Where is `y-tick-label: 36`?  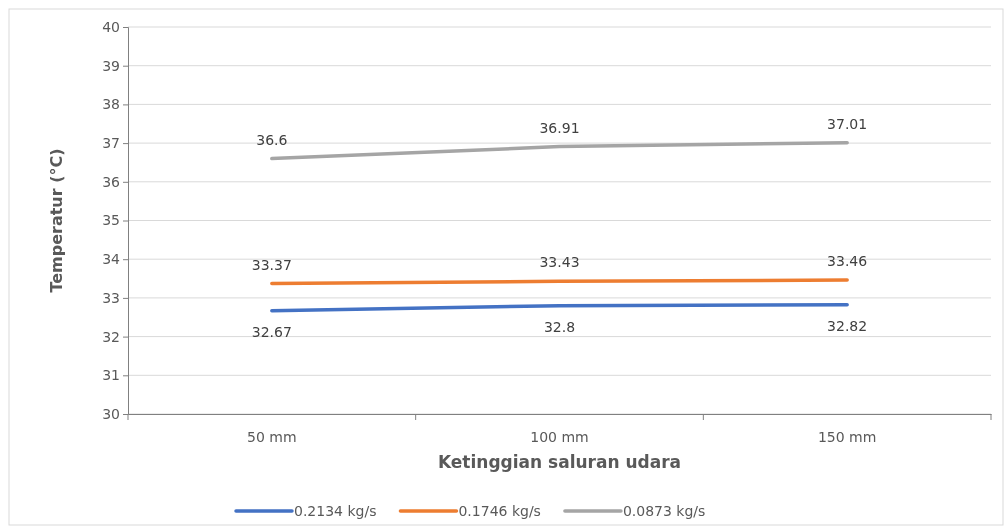
y-tick-label: 36 is located at coordinates (111, 181).